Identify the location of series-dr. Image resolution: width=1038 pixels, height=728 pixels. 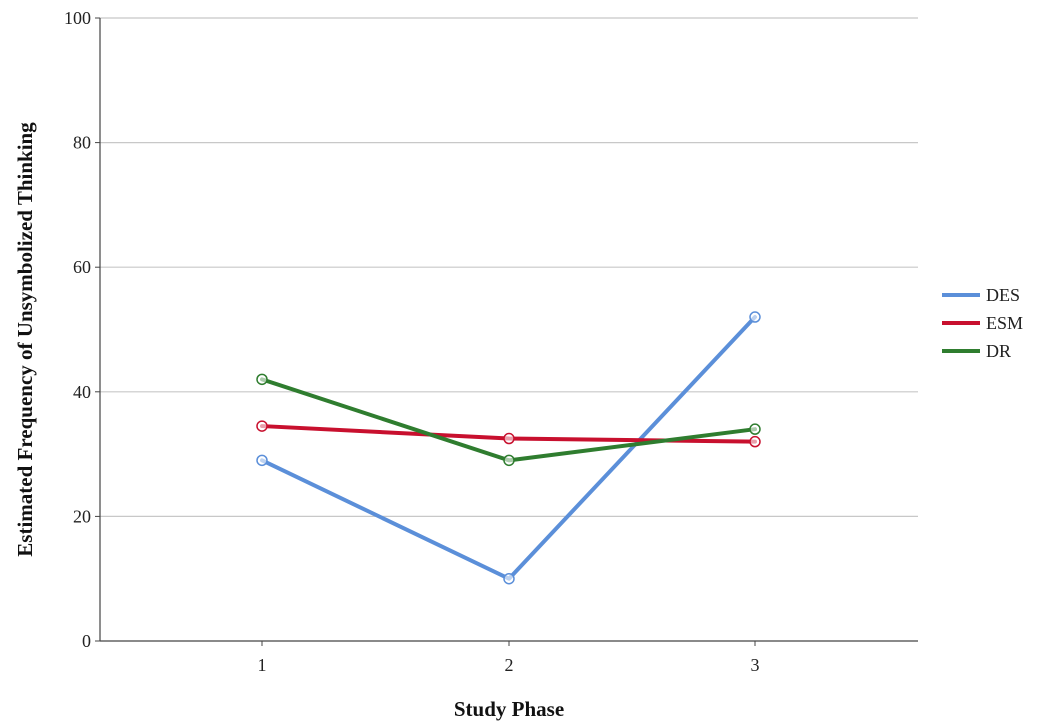
(508, 420).